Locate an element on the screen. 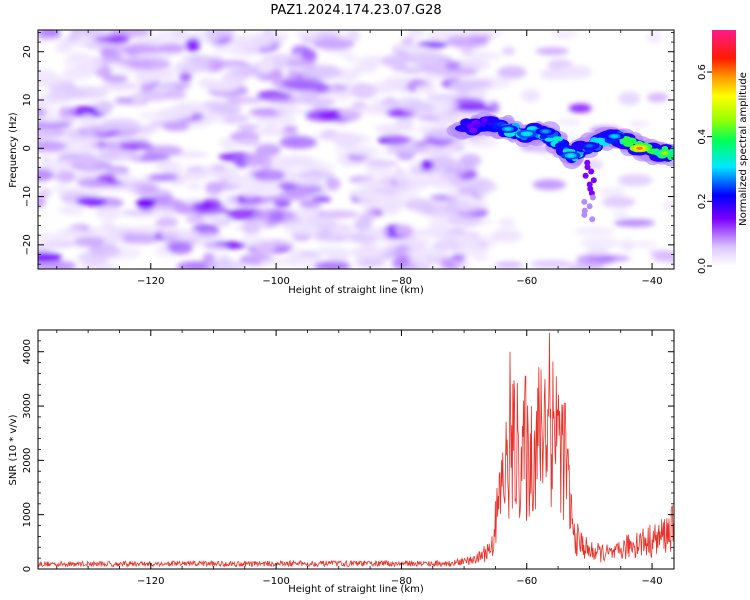  heatmap-y-tick-label: 20 is located at coordinates (27, 51).